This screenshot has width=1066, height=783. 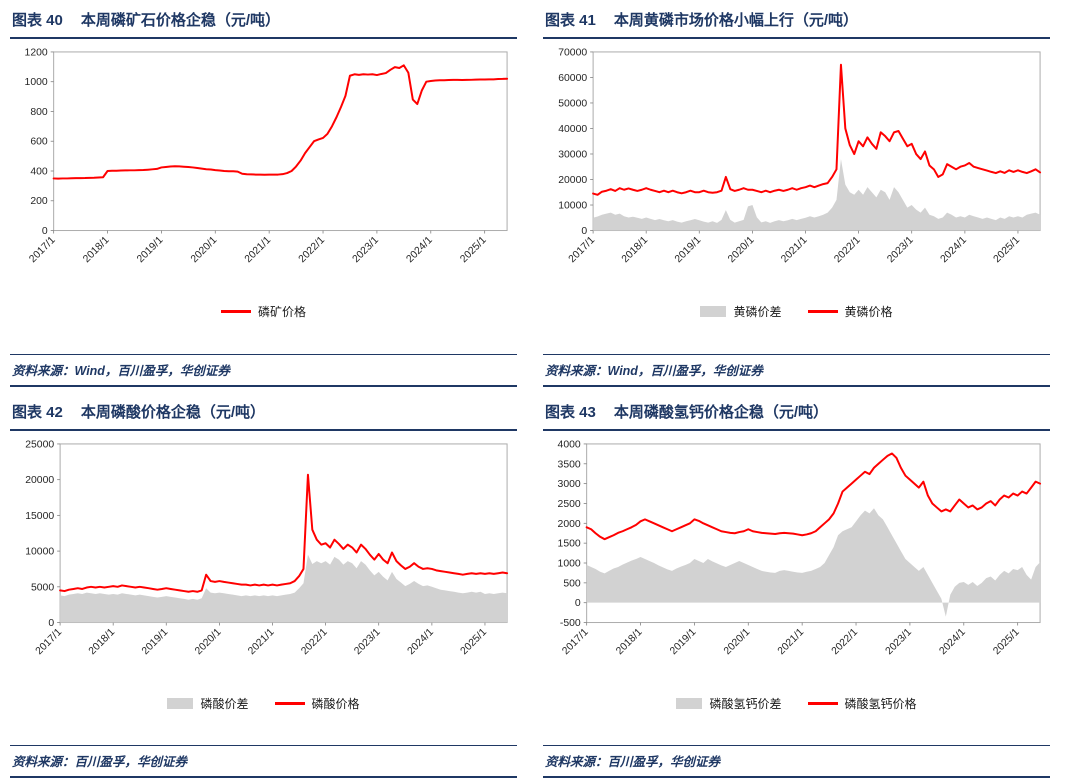 What do you see at coordinates (569, 544) in the screenshot?
I see `y-tick-label: 1500` at bounding box center [569, 544].